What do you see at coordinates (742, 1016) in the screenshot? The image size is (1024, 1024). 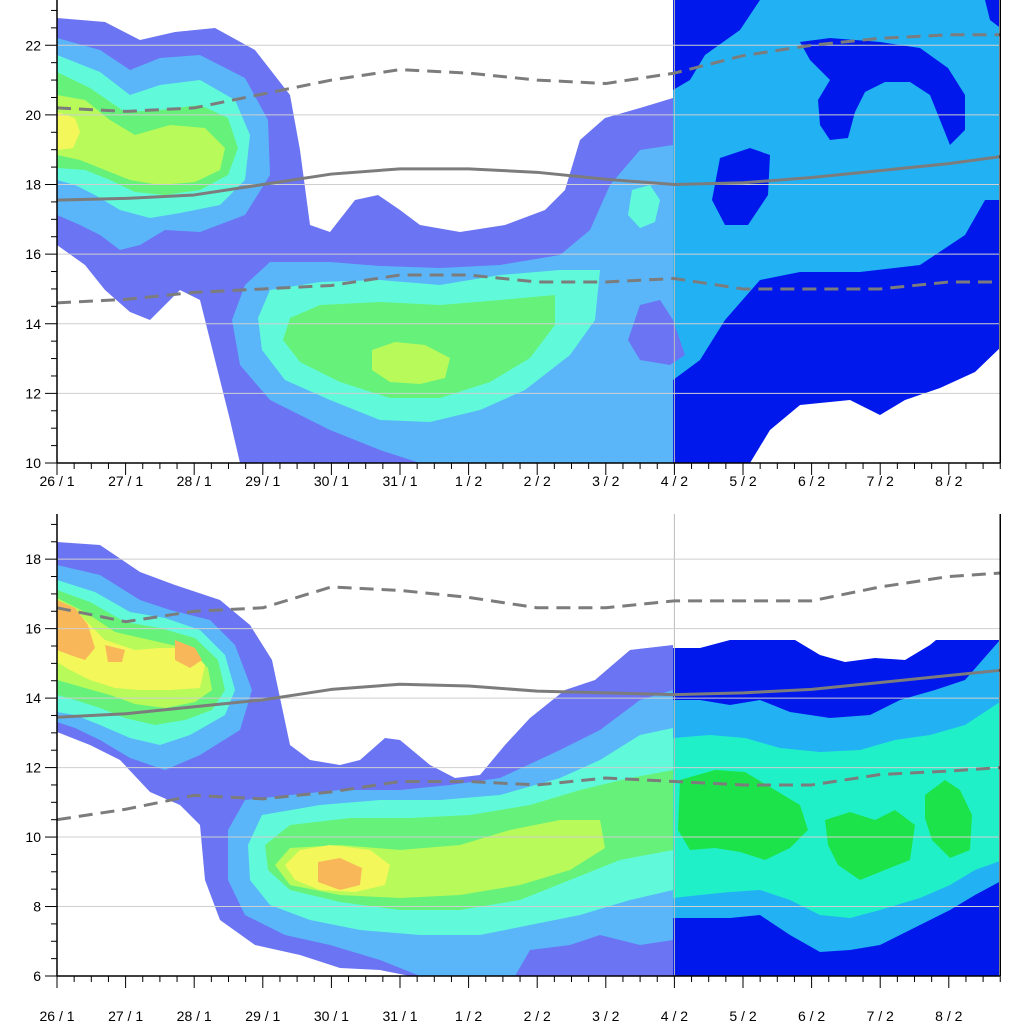 I see `bot-x-tick-label: 5 / 2` at bounding box center [742, 1016].